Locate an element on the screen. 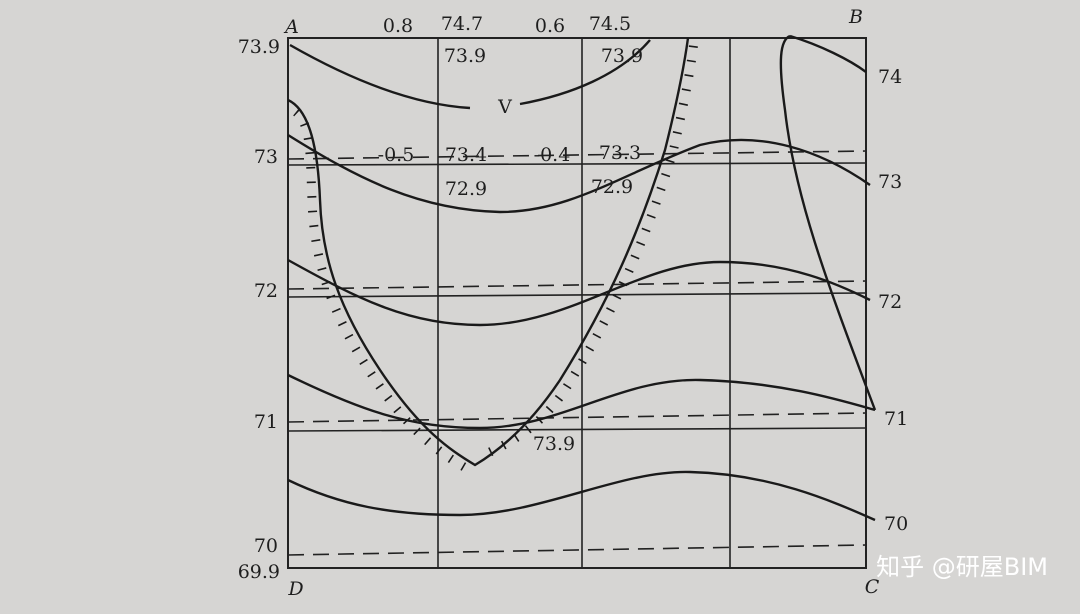 This screenshot has height=614, width=1080. left-label: 73 is located at coordinates (266, 157).